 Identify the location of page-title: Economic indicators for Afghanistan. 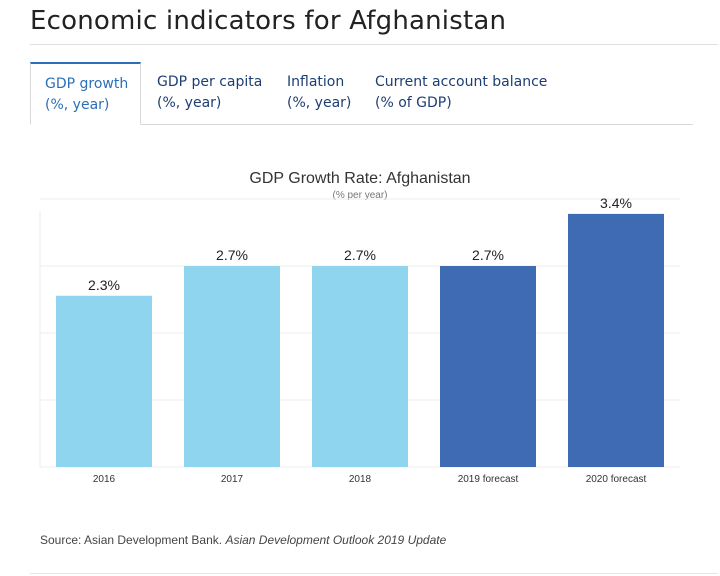
(268, 21).